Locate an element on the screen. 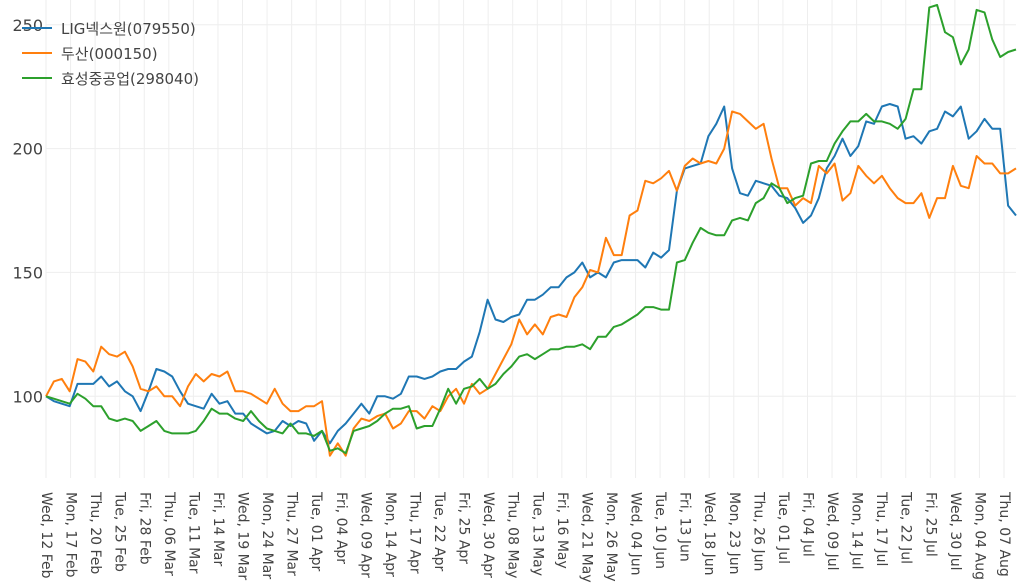 This screenshot has height=583, width=1024. x-tick-label: Thu, 06 Mar is located at coordinates (169, 533).